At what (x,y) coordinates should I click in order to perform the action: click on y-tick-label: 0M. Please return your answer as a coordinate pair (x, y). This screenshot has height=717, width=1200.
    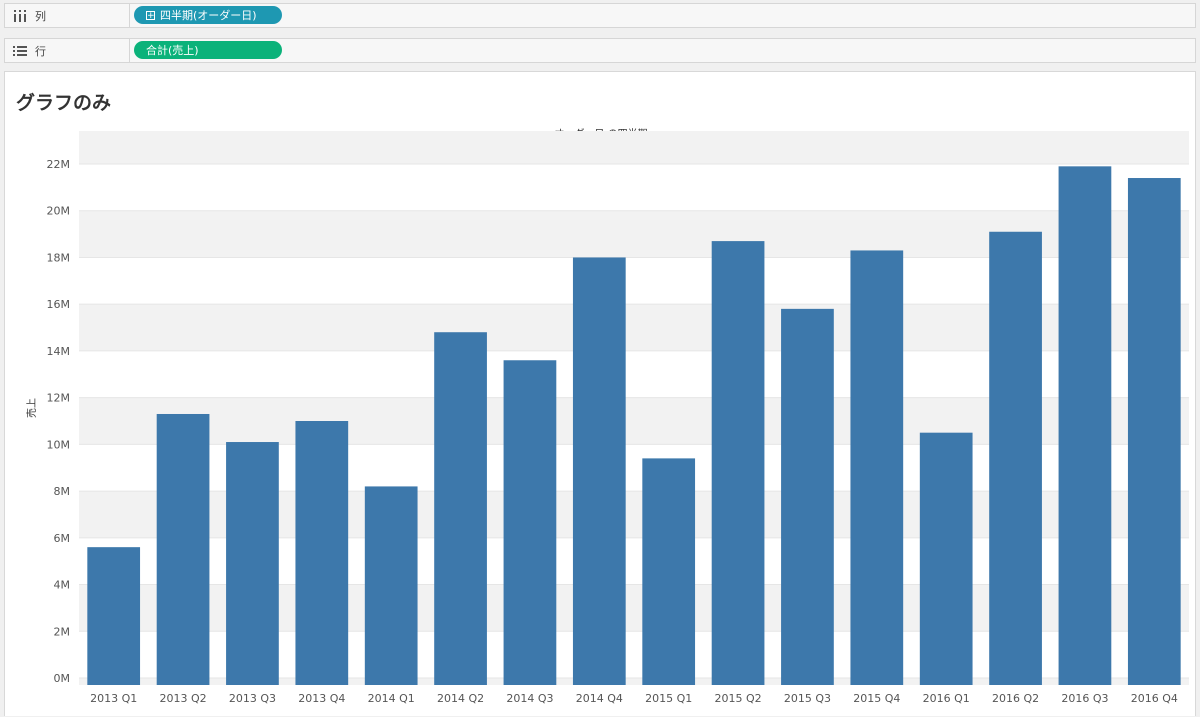
    Looking at the image, I should click on (62, 678).